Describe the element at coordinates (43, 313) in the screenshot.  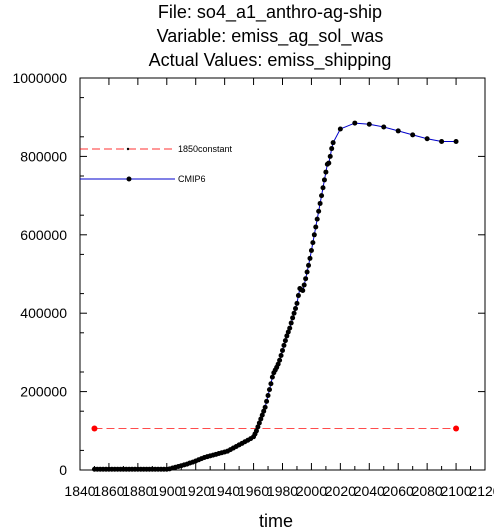
I see `y-tick-label: 400000` at that location.